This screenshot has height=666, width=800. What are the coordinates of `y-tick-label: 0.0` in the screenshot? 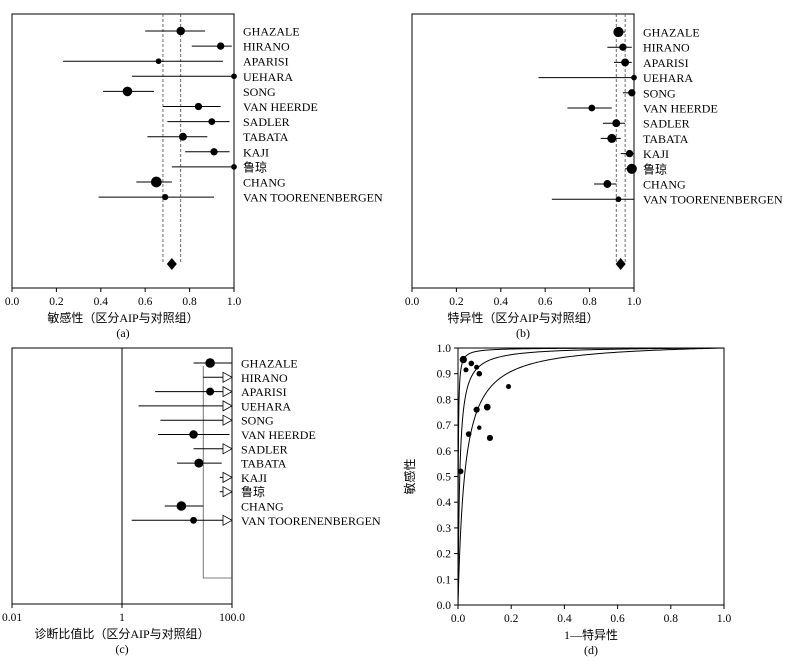 It's located at (444, 606).